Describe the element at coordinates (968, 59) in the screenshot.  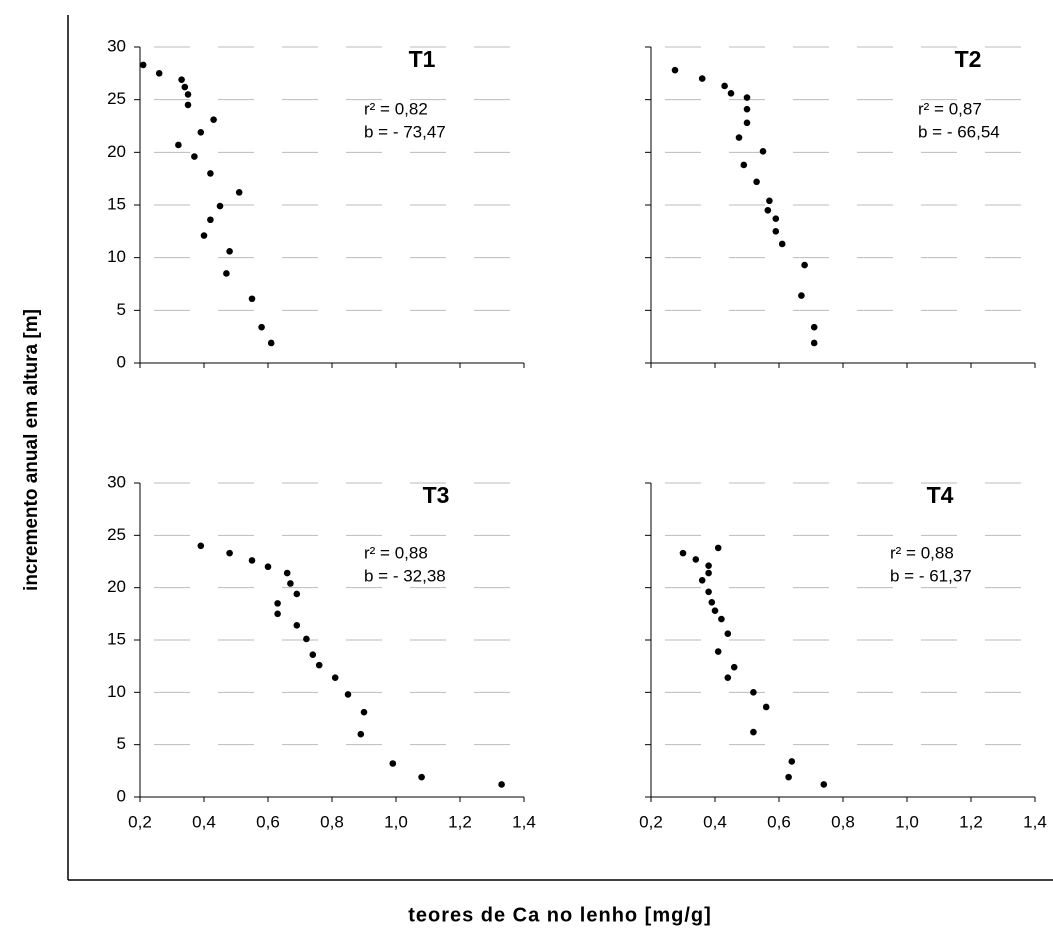
I see `panel-title: T2` at that location.